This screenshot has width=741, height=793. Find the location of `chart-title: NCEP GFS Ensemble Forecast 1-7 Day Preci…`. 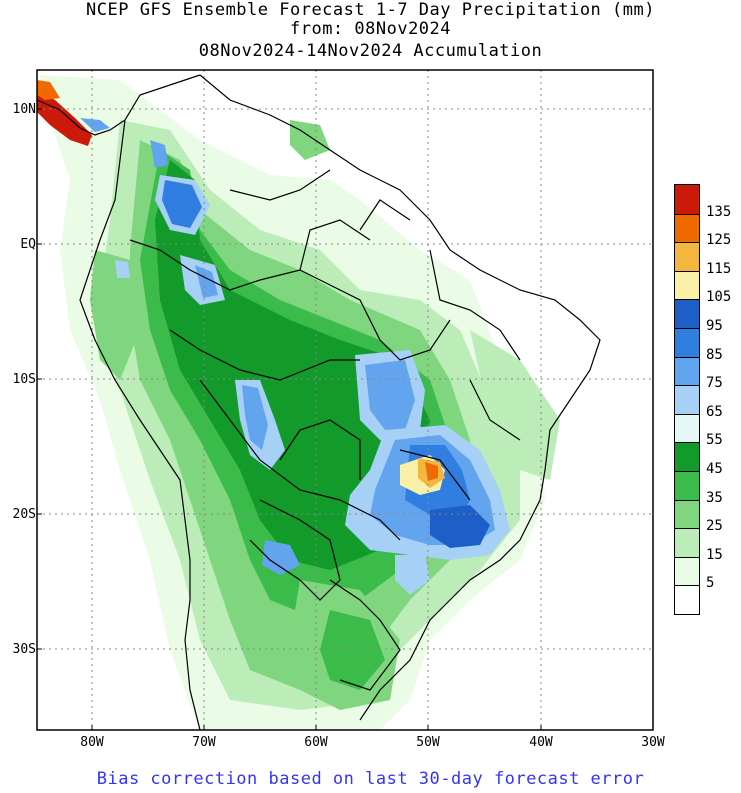

chart-title: NCEP GFS Ensemble Forecast 1-7 Day Preci… is located at coordinates (370, 10).